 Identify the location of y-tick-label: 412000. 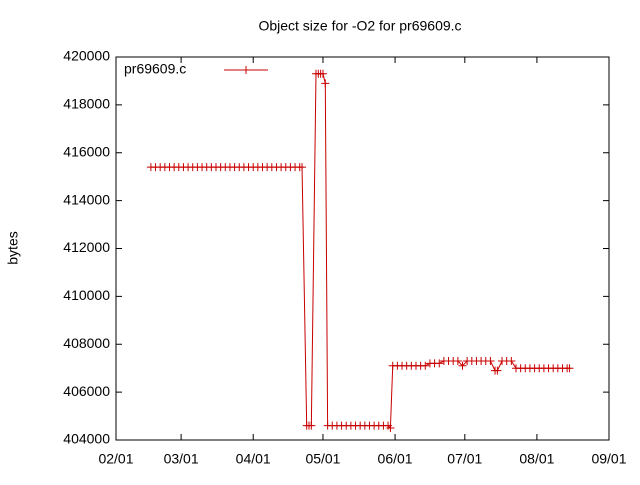
(86, 247).